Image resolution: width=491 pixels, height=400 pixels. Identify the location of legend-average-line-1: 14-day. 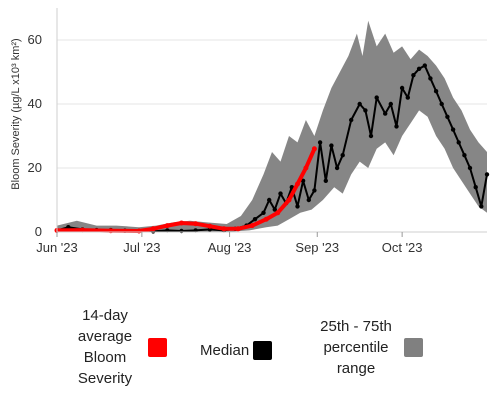
(105, 315).